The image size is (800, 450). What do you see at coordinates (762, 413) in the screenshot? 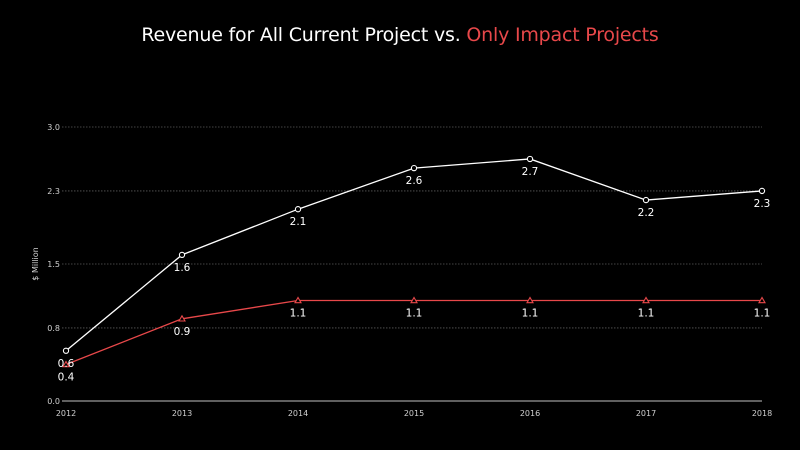
I see `x-tick-label: 2018` at bounding box center [762, 413].